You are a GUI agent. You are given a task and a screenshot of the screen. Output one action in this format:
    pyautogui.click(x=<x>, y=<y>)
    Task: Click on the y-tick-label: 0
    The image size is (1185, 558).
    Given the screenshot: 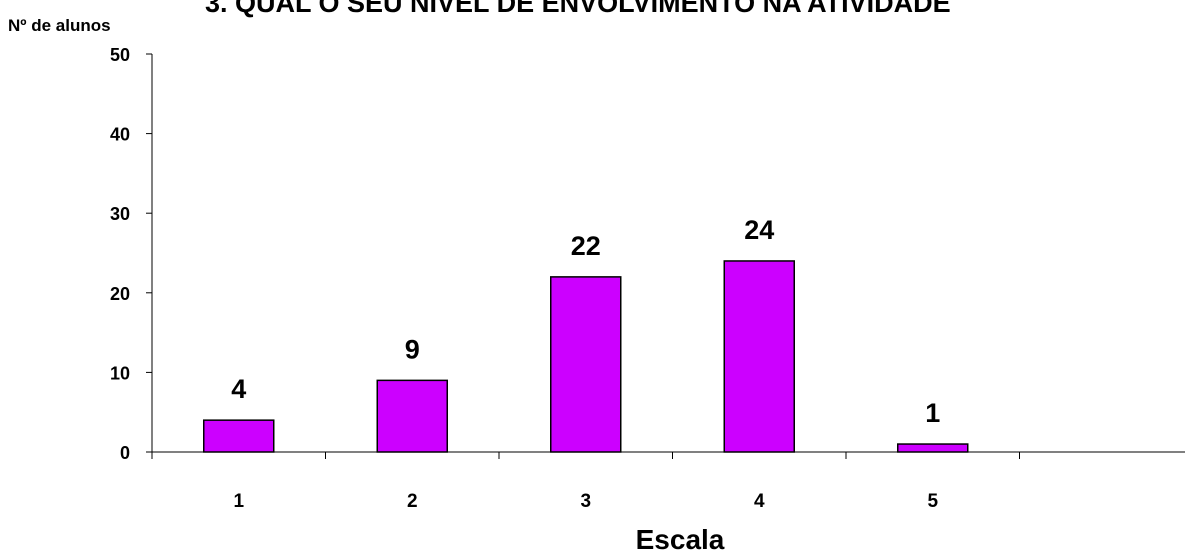 What is the action you would take?
    pyautogui.click(x=125, y=453)
    